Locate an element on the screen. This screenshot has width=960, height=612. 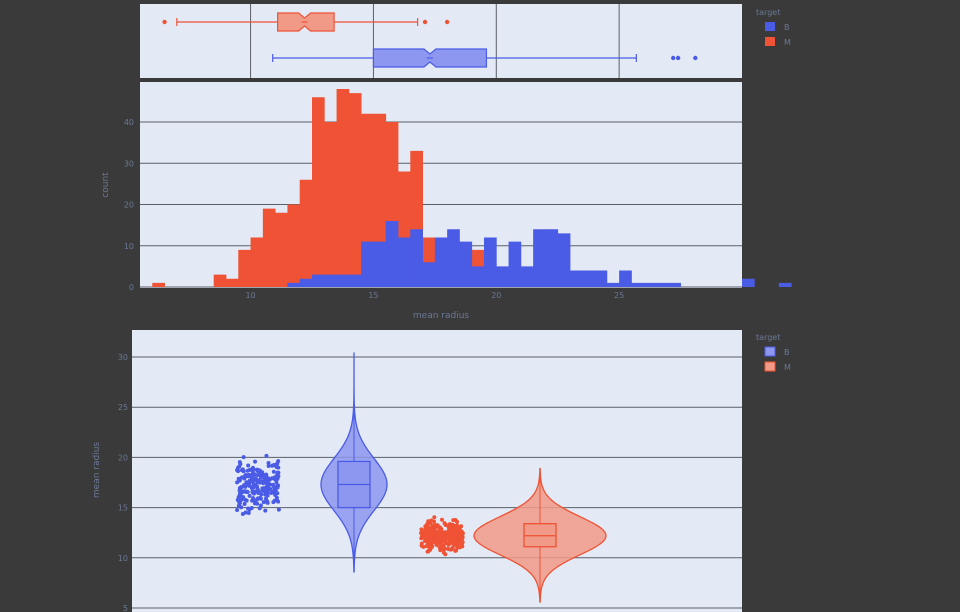
legend-bottom: target B M is located at coordinates (773, 352).